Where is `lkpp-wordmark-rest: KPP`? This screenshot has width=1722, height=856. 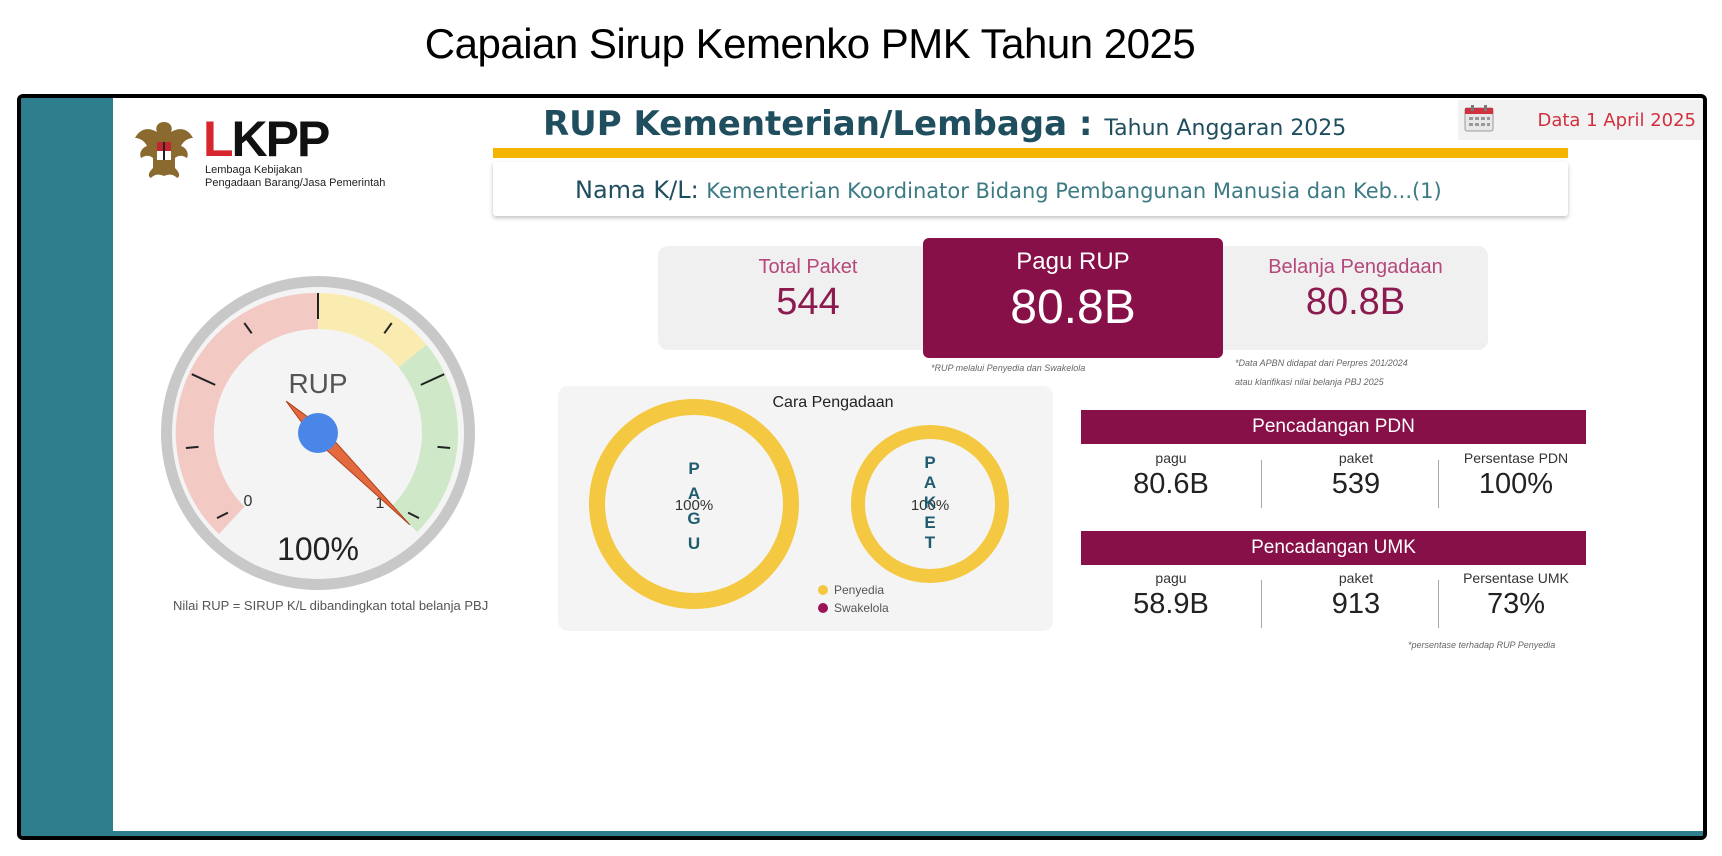
lkpp-wordmark-rest: KPP is located at coordinates (281, 139).